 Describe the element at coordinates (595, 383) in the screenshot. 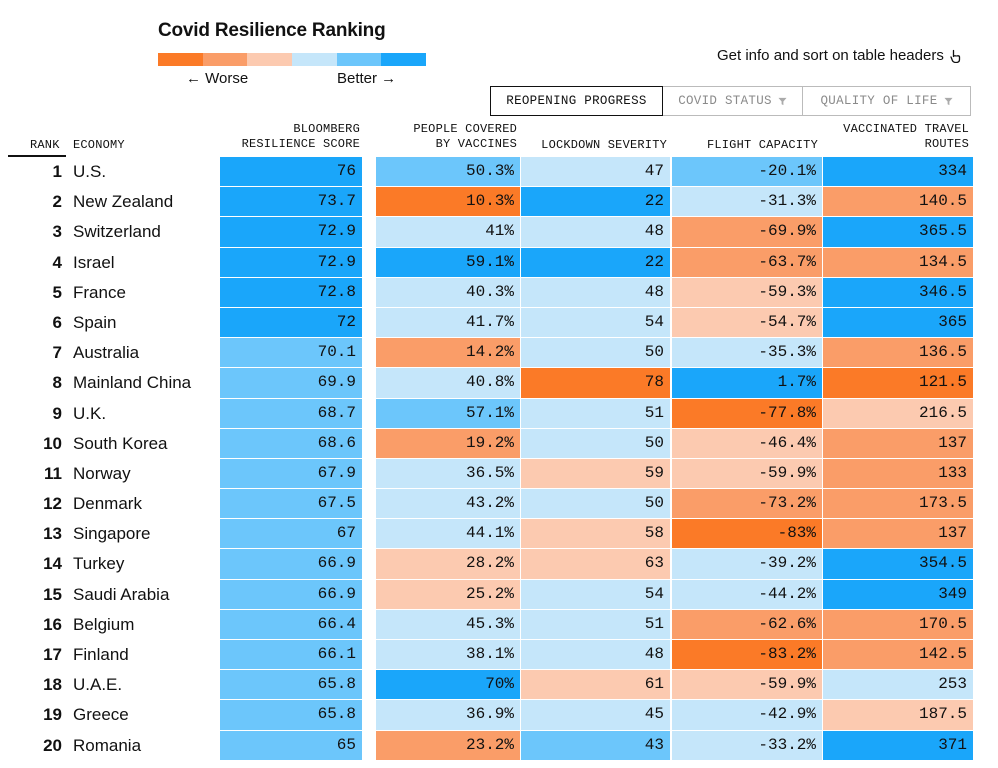

I see `lockdown-severity-cell: 78` at that location.